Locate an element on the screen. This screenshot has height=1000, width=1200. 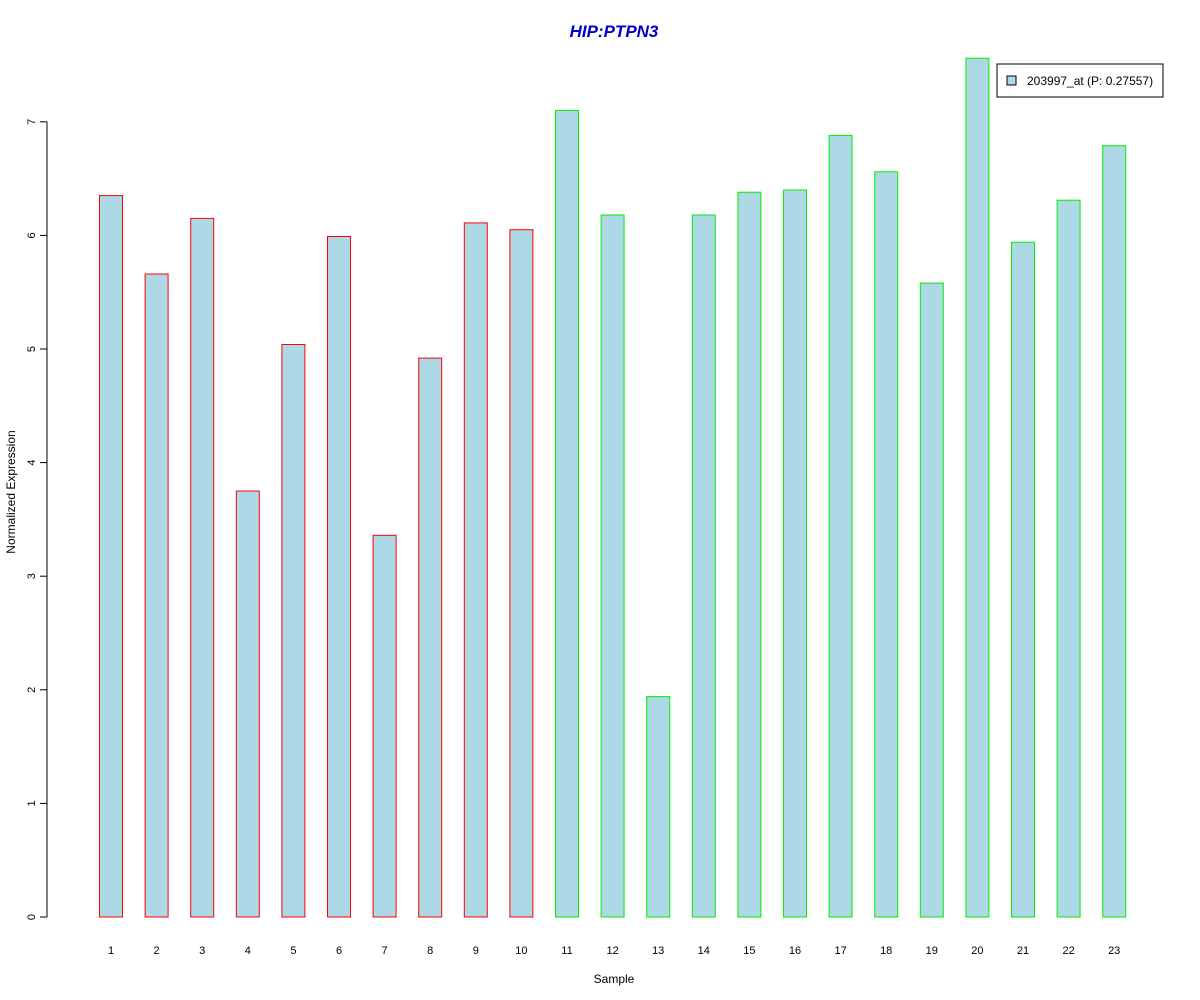
y-tick-label: 0 is located at coordinates (32, 917).